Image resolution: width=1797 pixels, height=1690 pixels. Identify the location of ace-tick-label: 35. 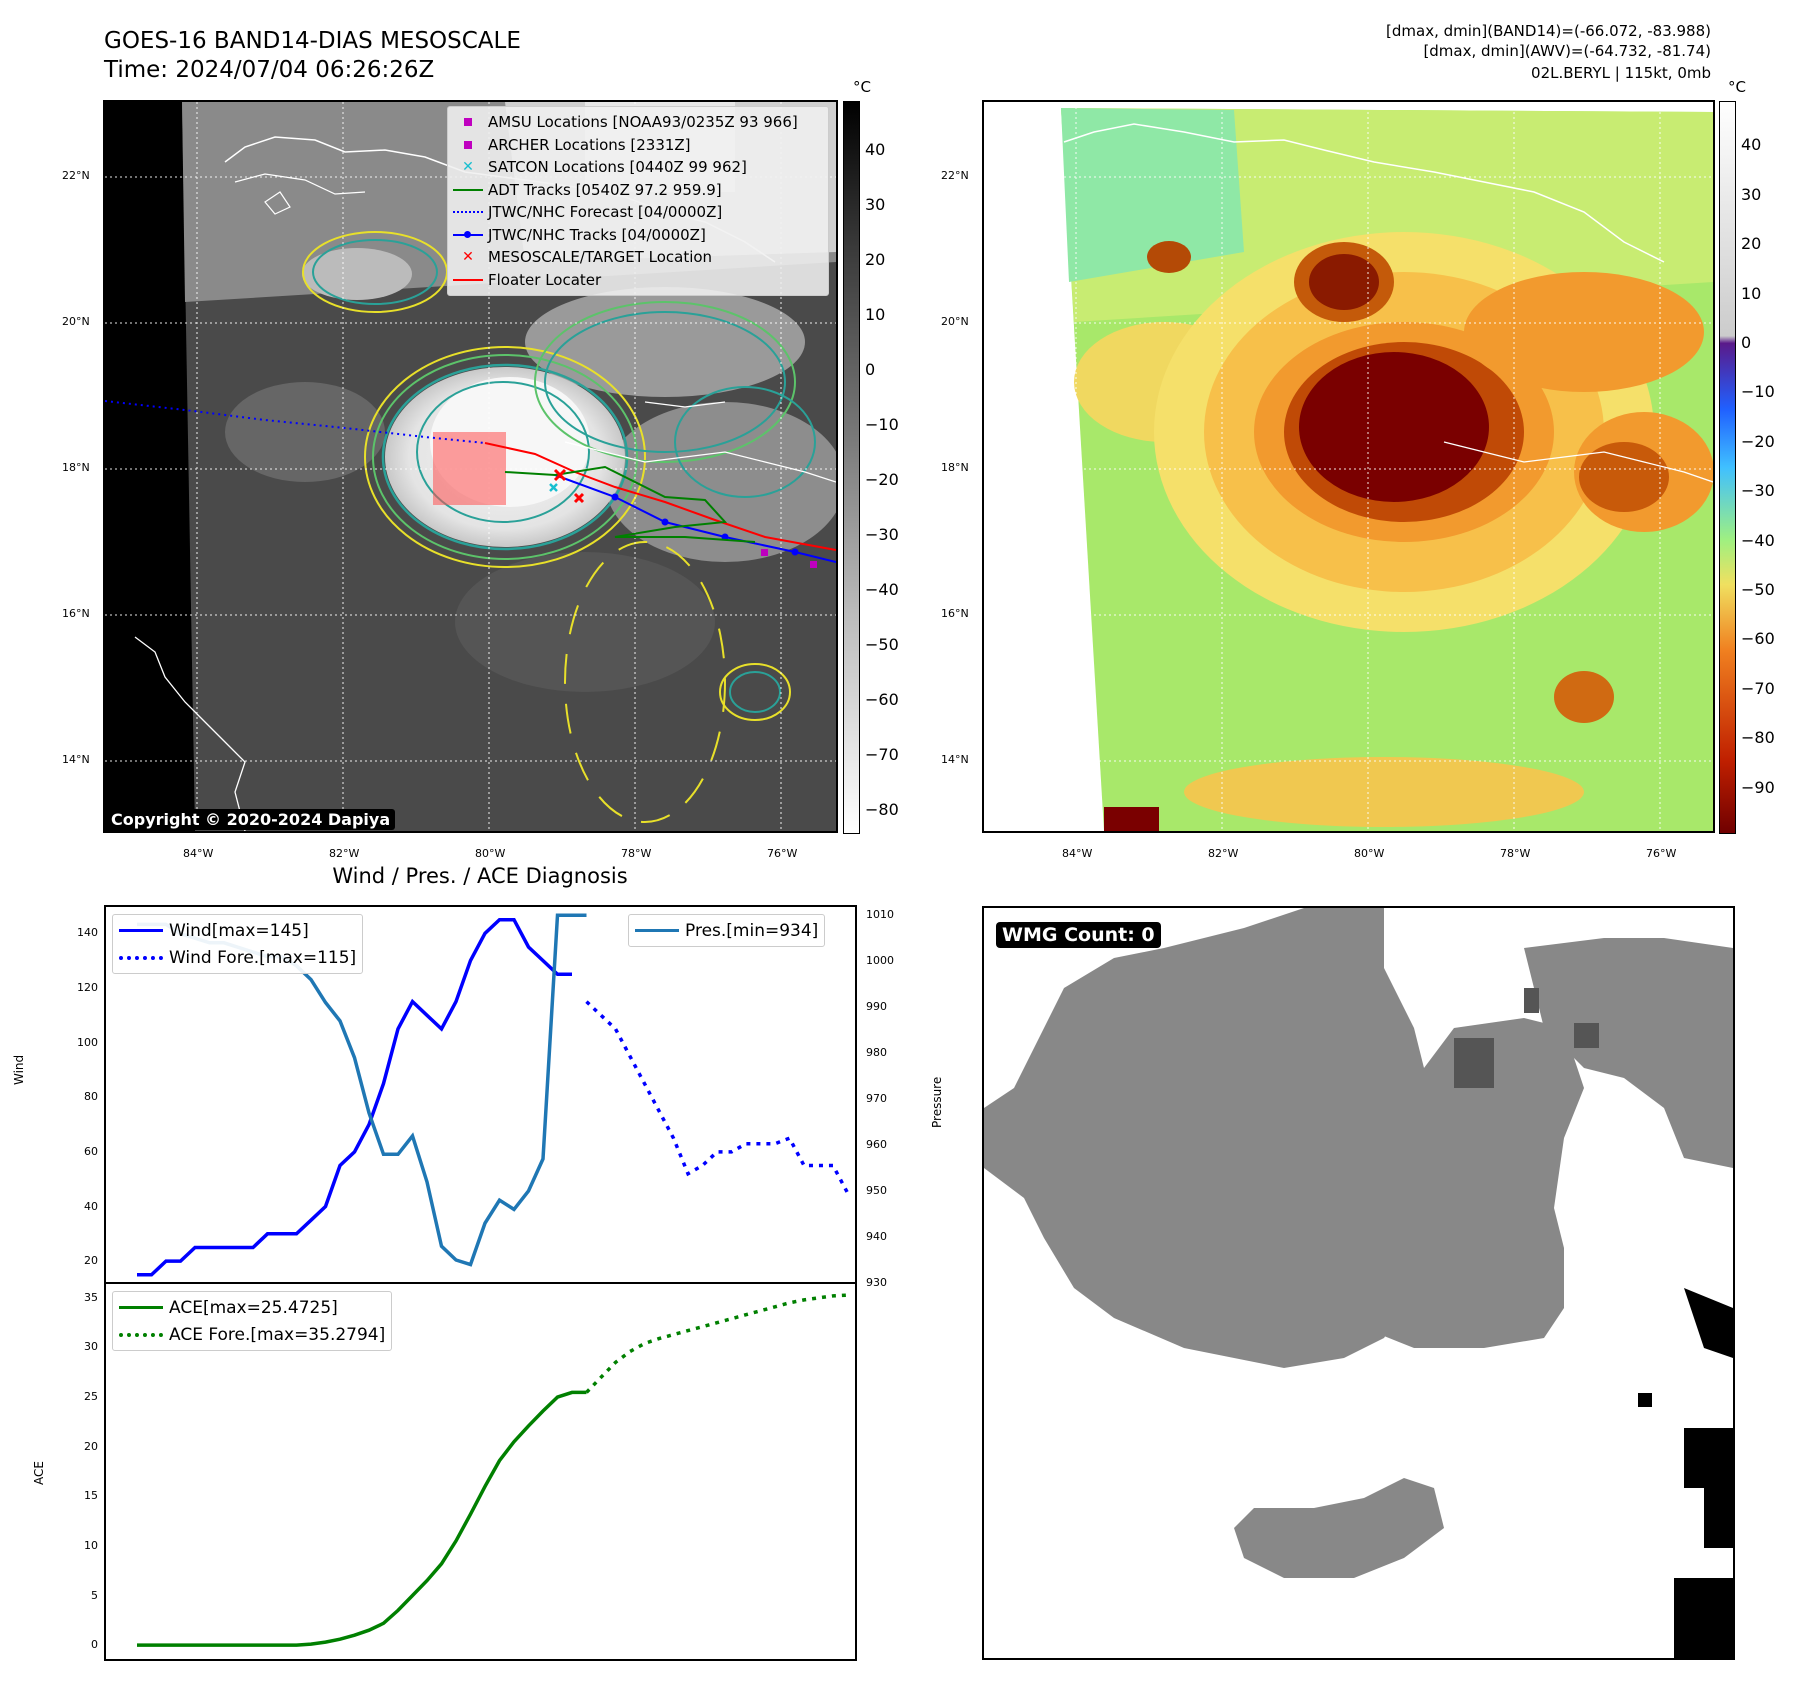
(91, 1297).